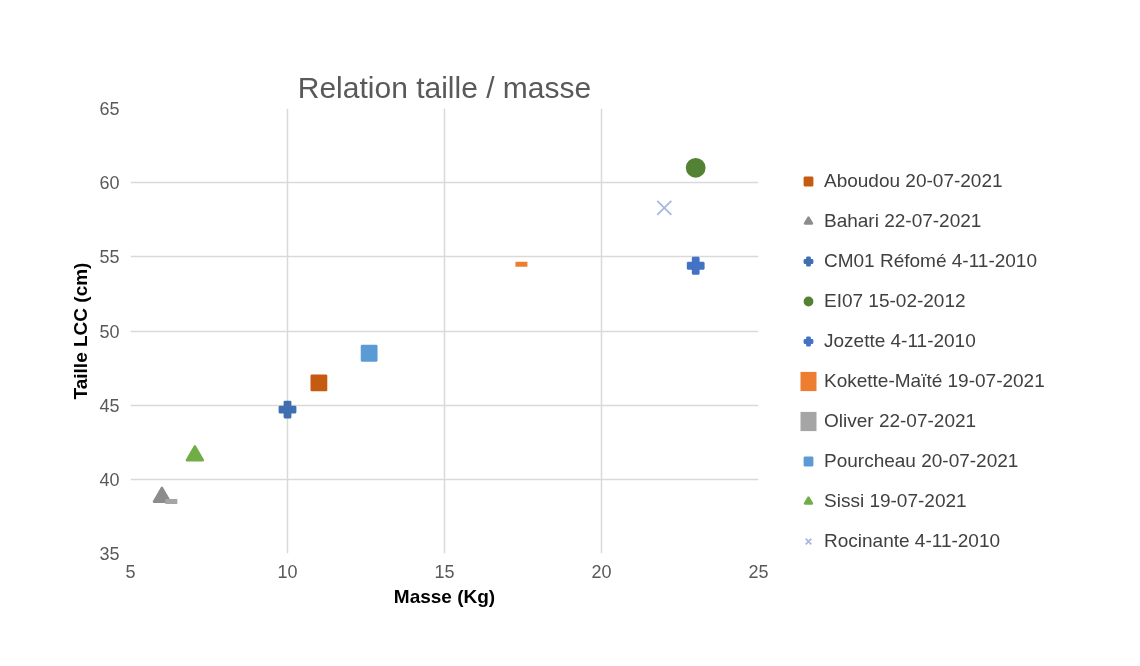 The image size is (1140, 666). What do you see at coordinates (913, 181) in the screenshot?
I see `legend-label: Aboudou 20-07-2021` at bounding box center [913, 181].